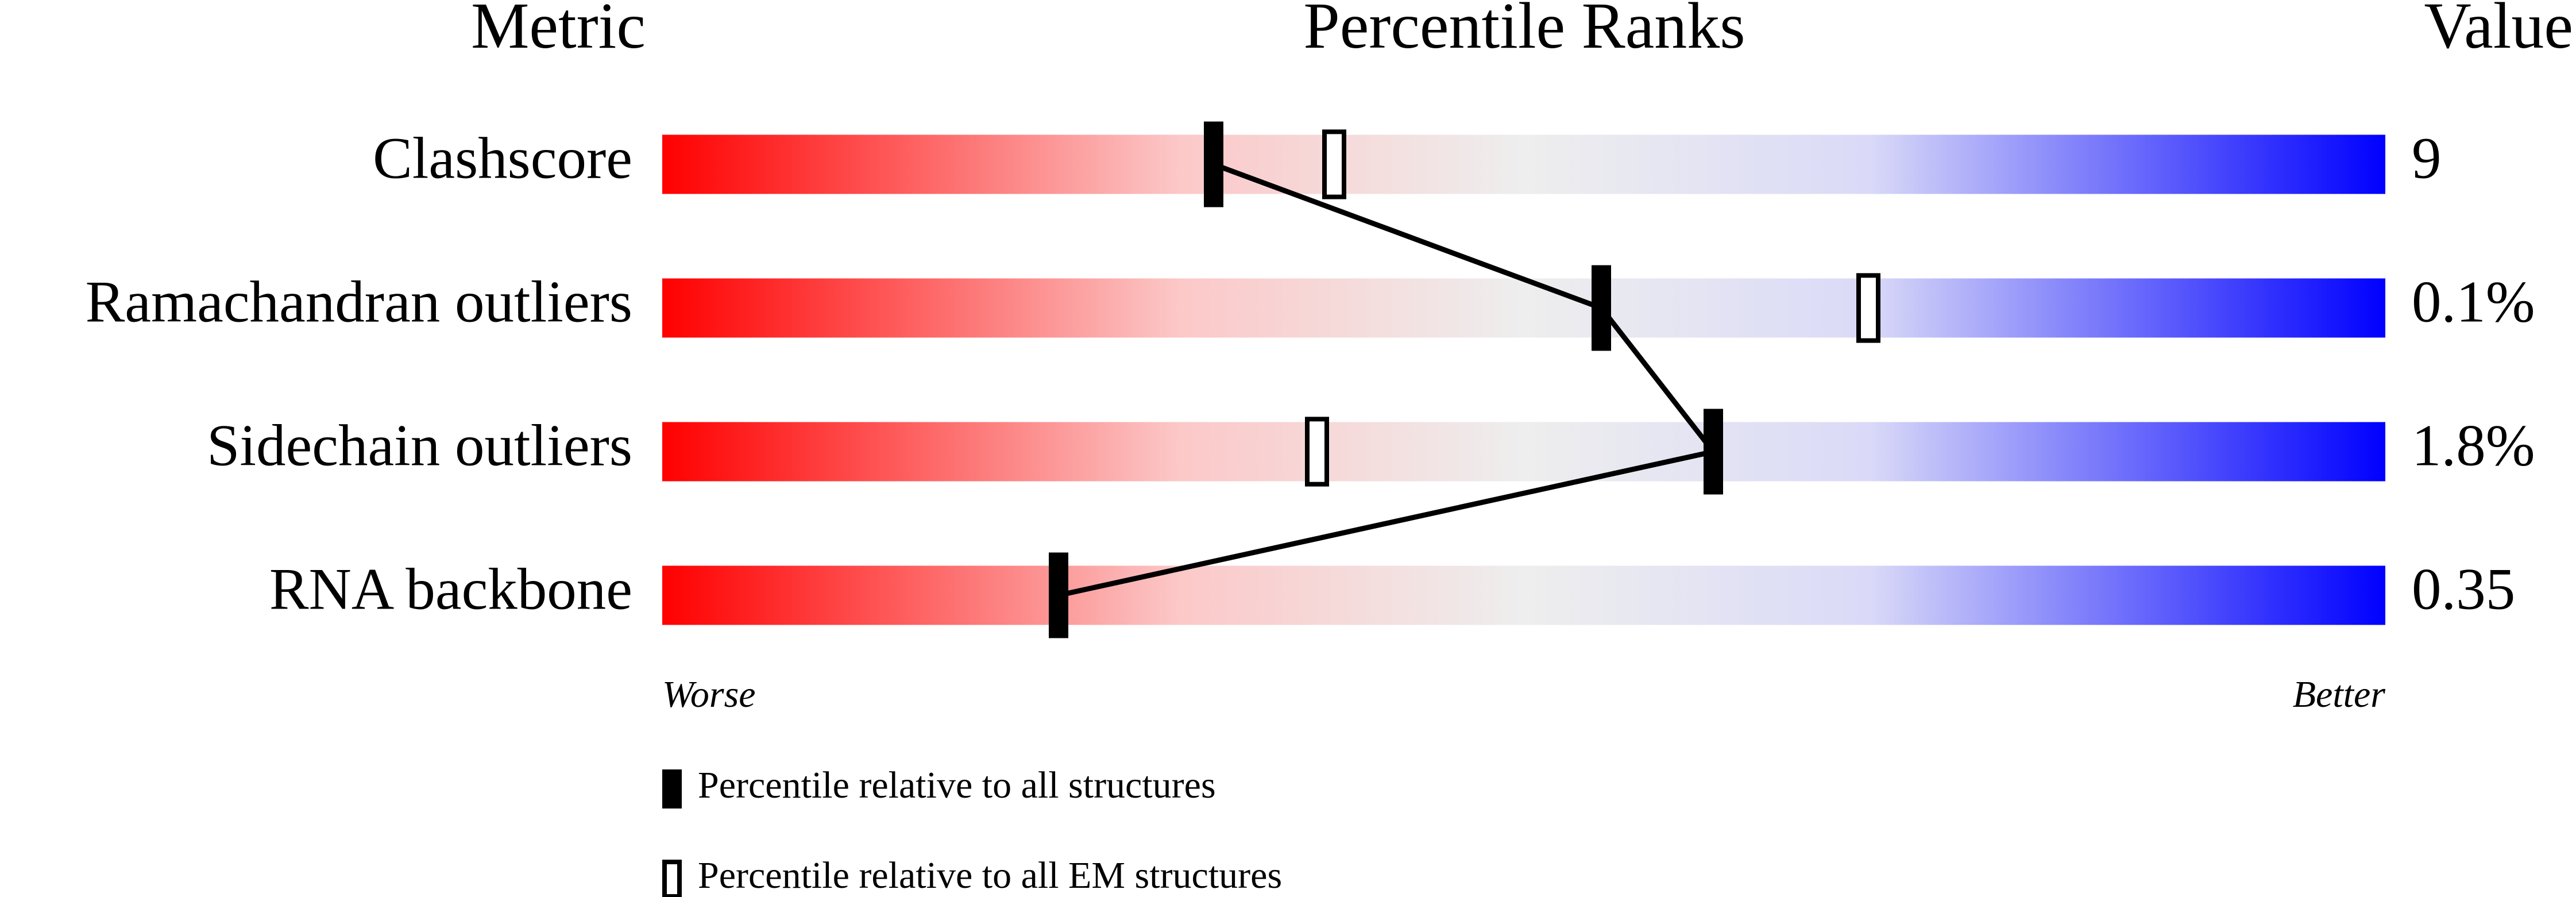  I want to click on header: Metric, so click(558, 31).